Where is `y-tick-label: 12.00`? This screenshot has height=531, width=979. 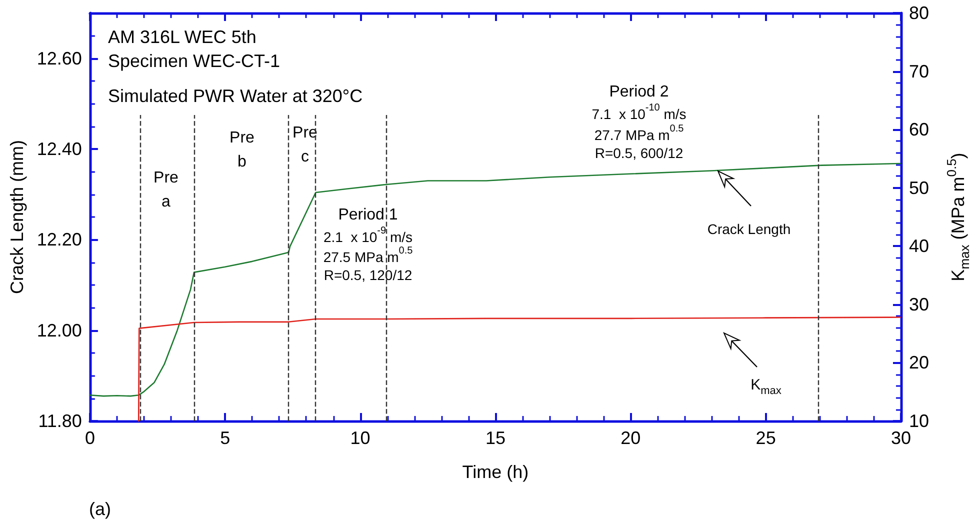 y-tick-label: 12.00 is located at coordinates (59, 330).